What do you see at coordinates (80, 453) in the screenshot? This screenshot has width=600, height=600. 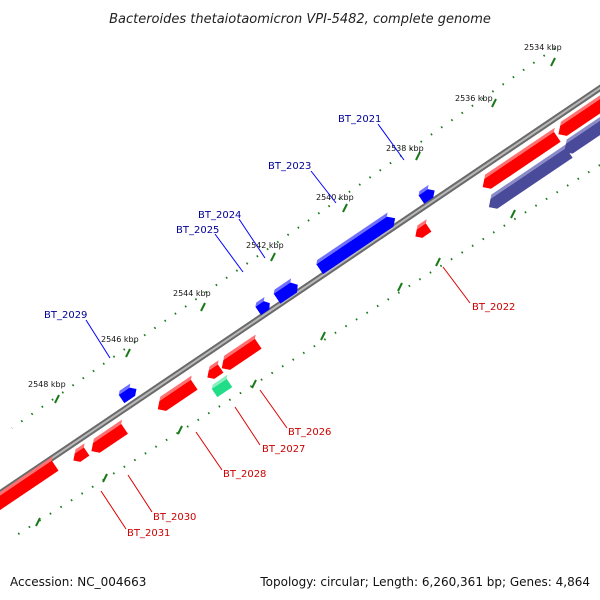 I see `gene-BT_2031` at bounding box center [80, 453].